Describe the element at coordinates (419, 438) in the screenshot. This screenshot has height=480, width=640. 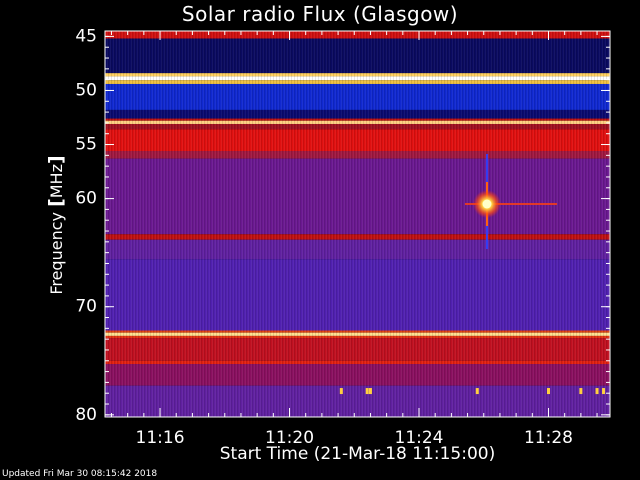
I see `x-tick-label: 11:24` at that location.